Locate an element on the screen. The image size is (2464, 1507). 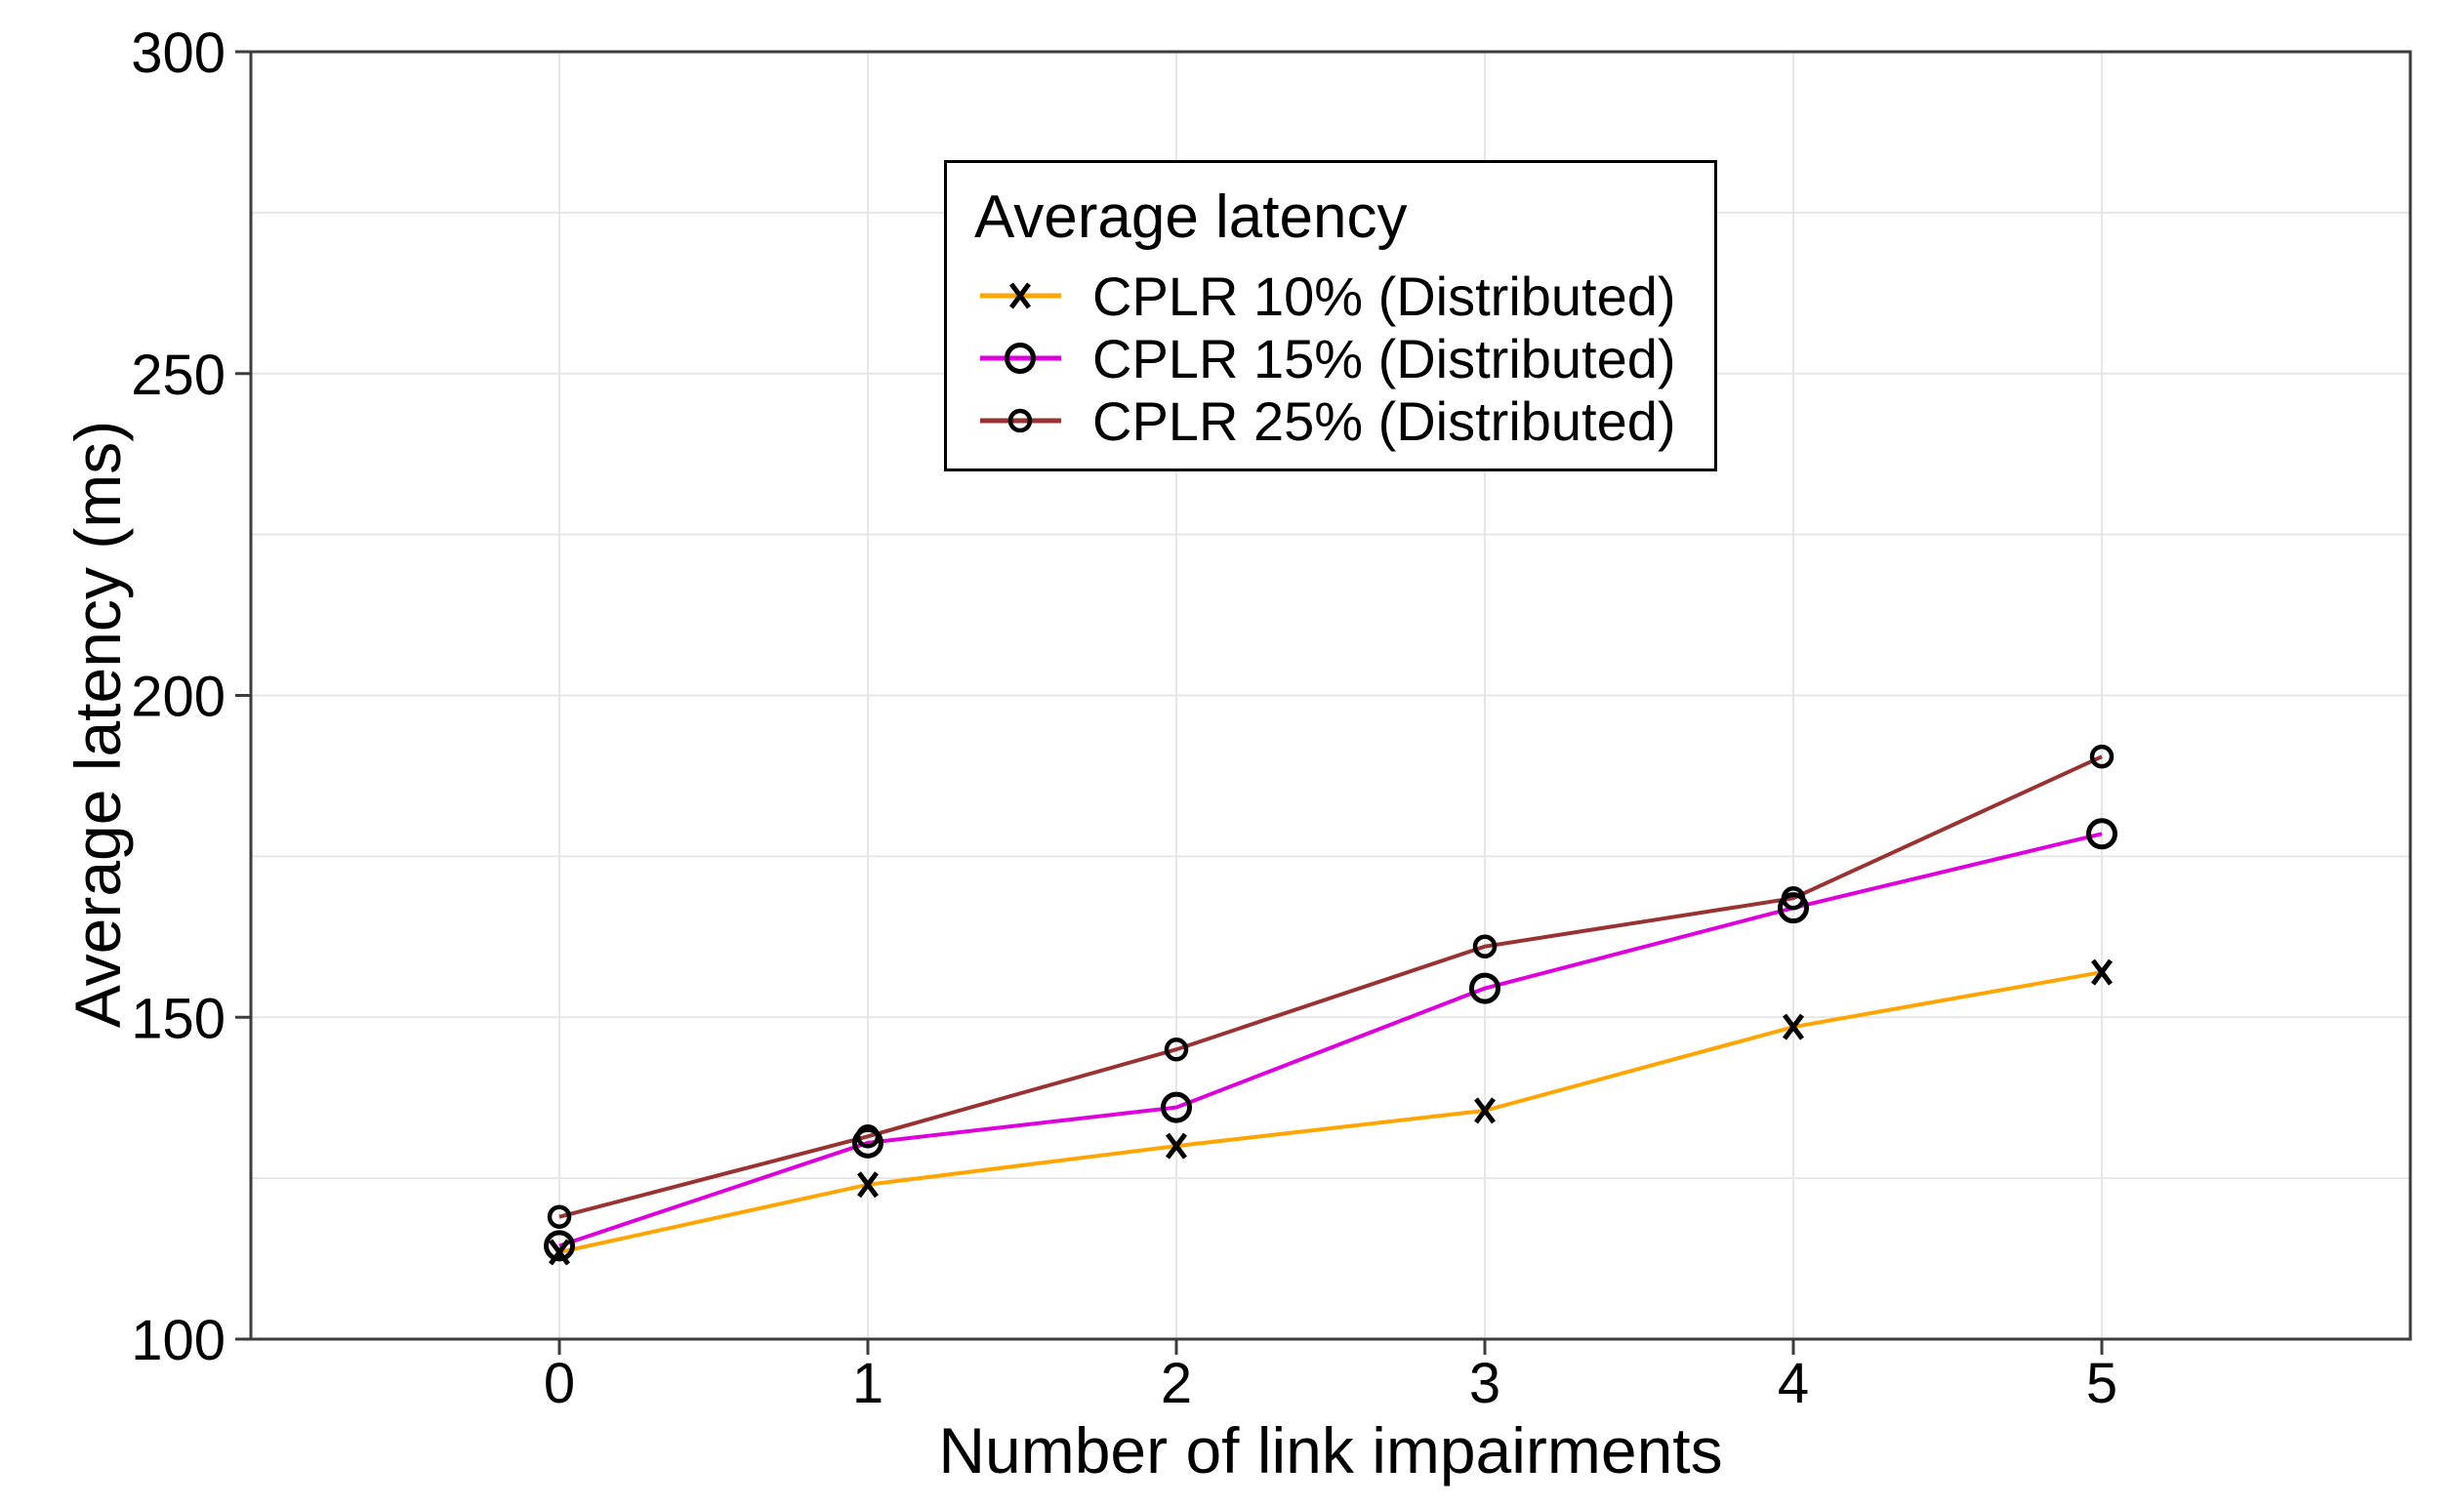
series-line-cplr-10-distributed- is located at coordinates (1330, 1112).